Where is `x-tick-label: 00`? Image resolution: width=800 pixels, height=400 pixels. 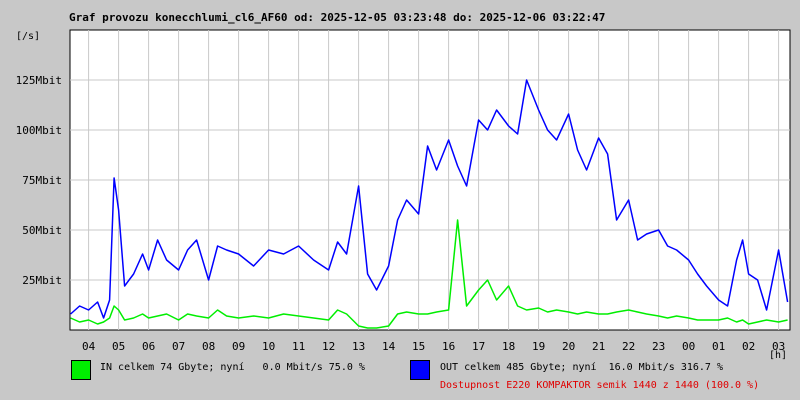
x-tick-label: 00 is located at coordinates (688, 346).